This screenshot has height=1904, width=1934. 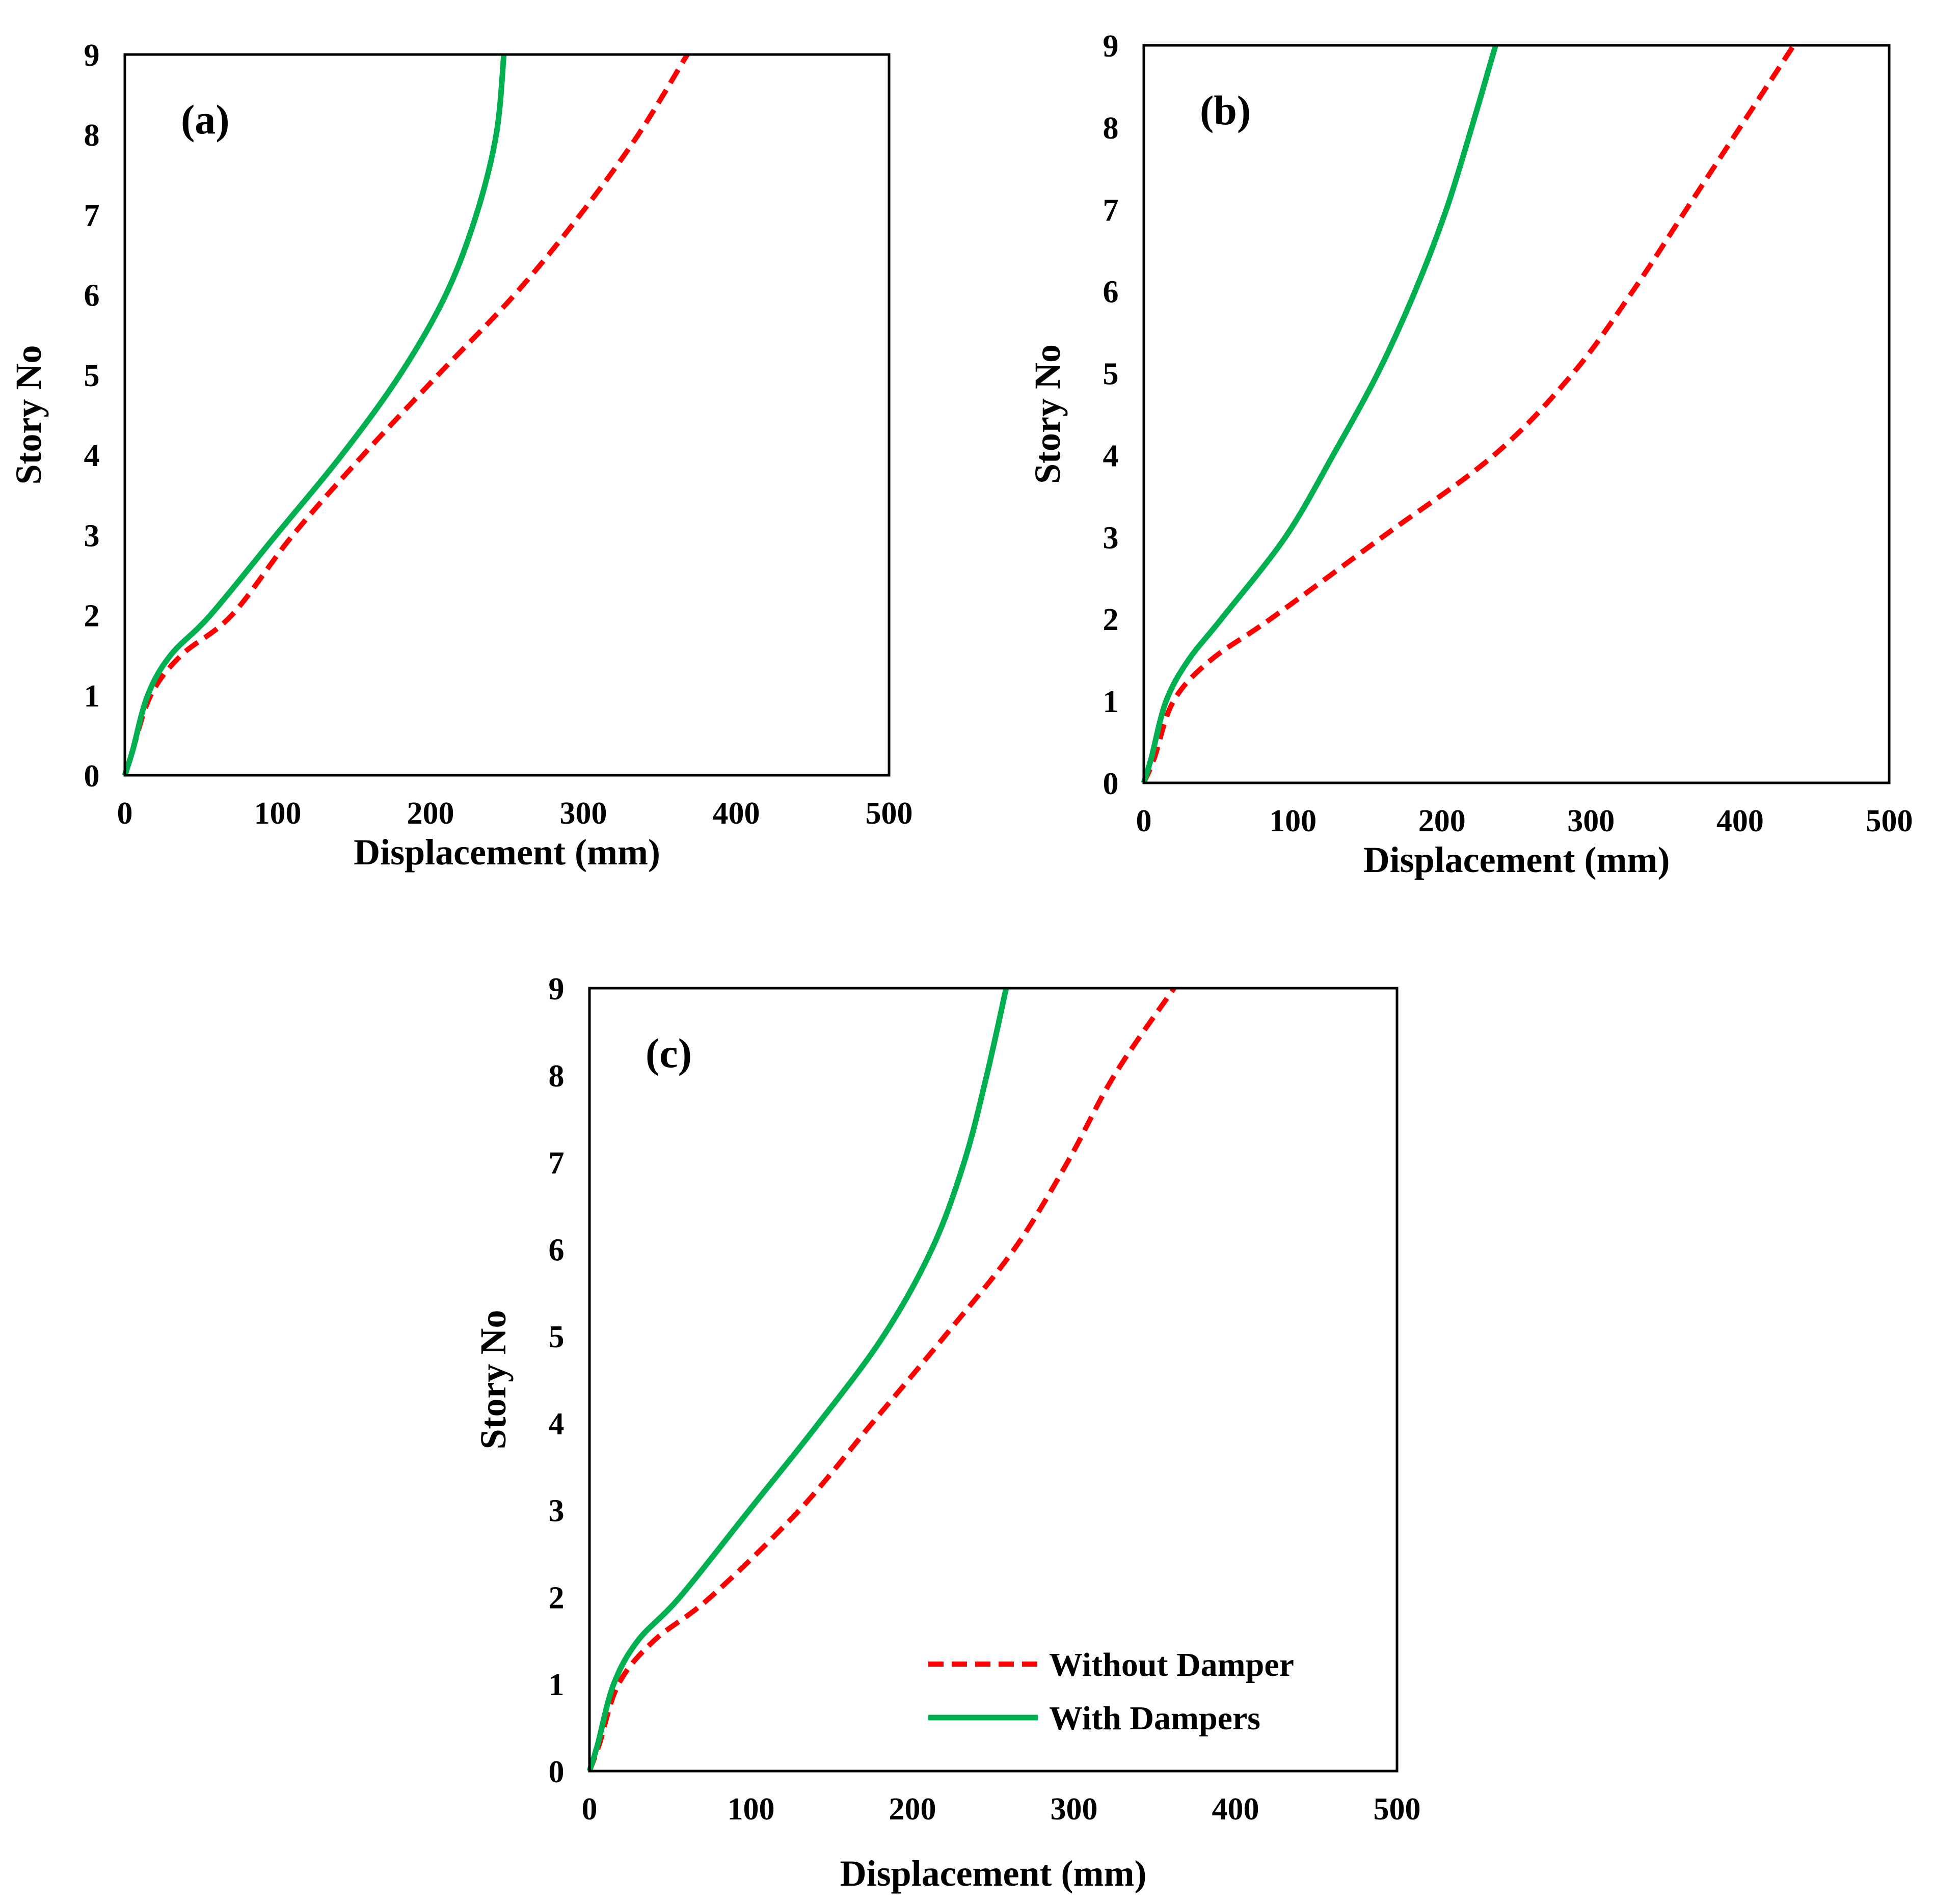 What do you see at coordinates (1171, 1664) in the screenshot?
I see `legend-label-without-damper: Without Damper` at bounding box center [1171, 1664].